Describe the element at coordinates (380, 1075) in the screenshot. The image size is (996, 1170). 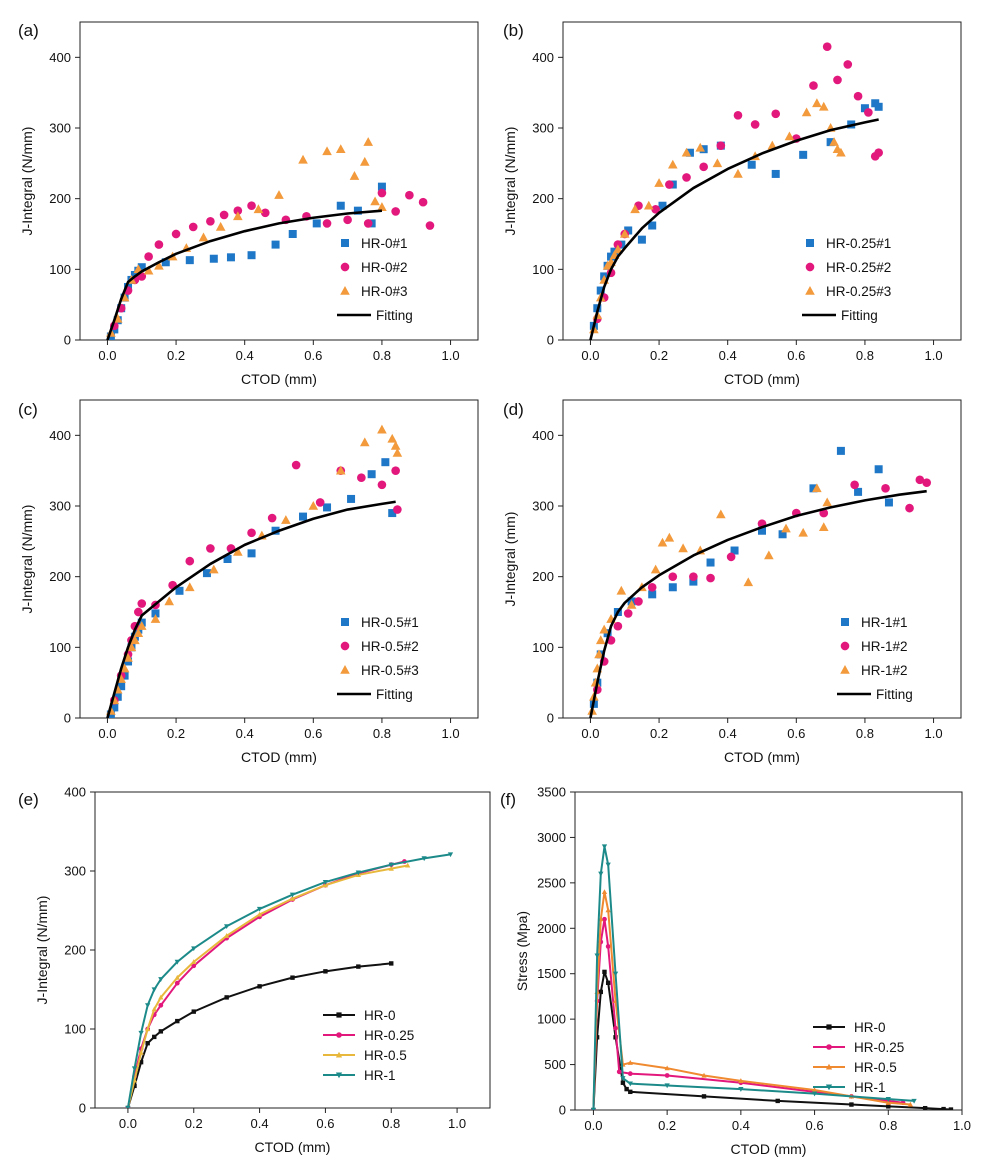
I see `legend-label: HR-1` at that location.